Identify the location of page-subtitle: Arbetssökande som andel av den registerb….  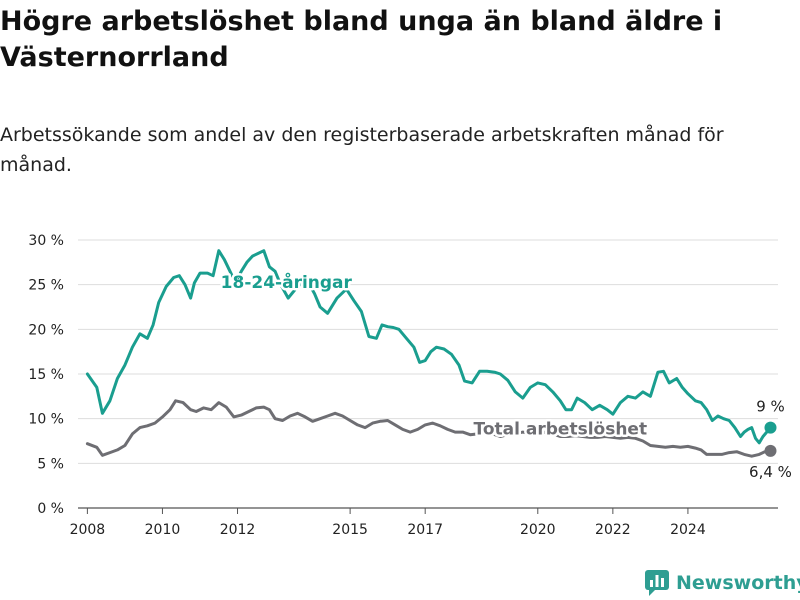
(362, 150).